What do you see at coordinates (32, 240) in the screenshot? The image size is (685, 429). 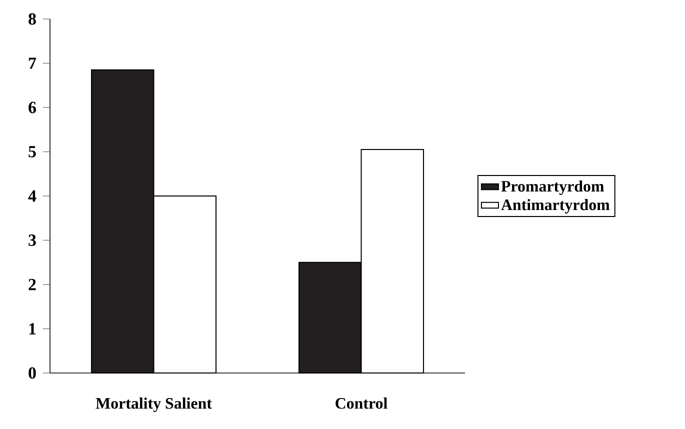 I see `y-tick-label: 3` at bounding box center [32, 240].